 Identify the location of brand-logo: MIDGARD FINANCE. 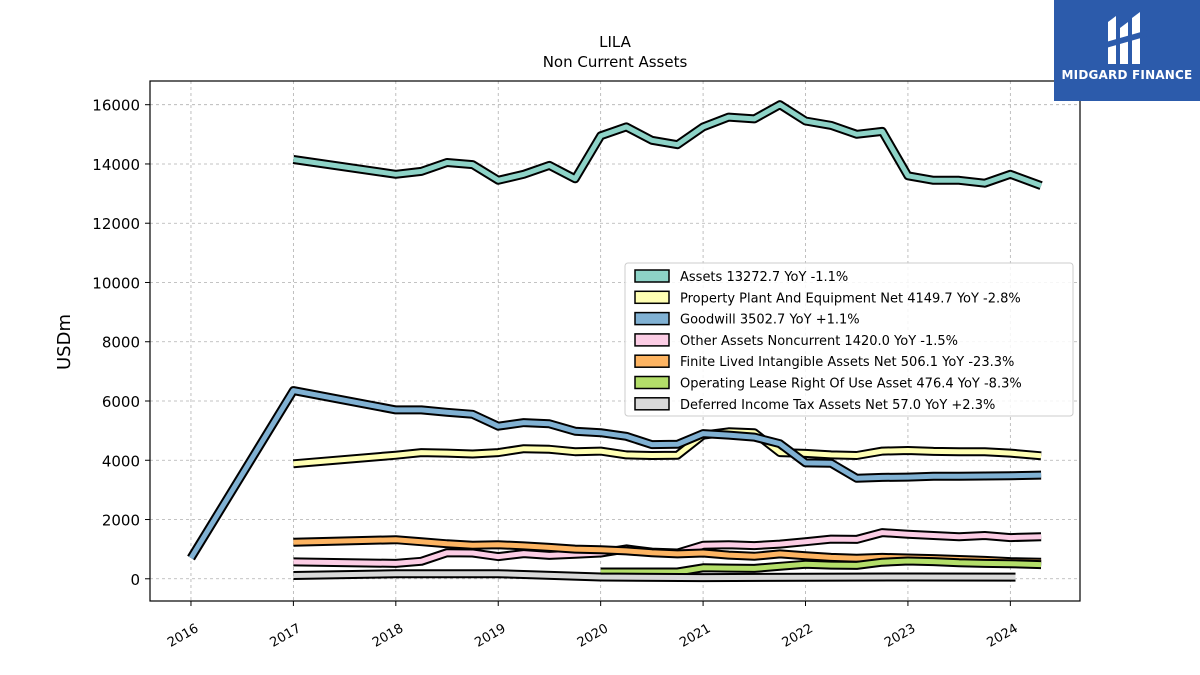
(1127, 50).